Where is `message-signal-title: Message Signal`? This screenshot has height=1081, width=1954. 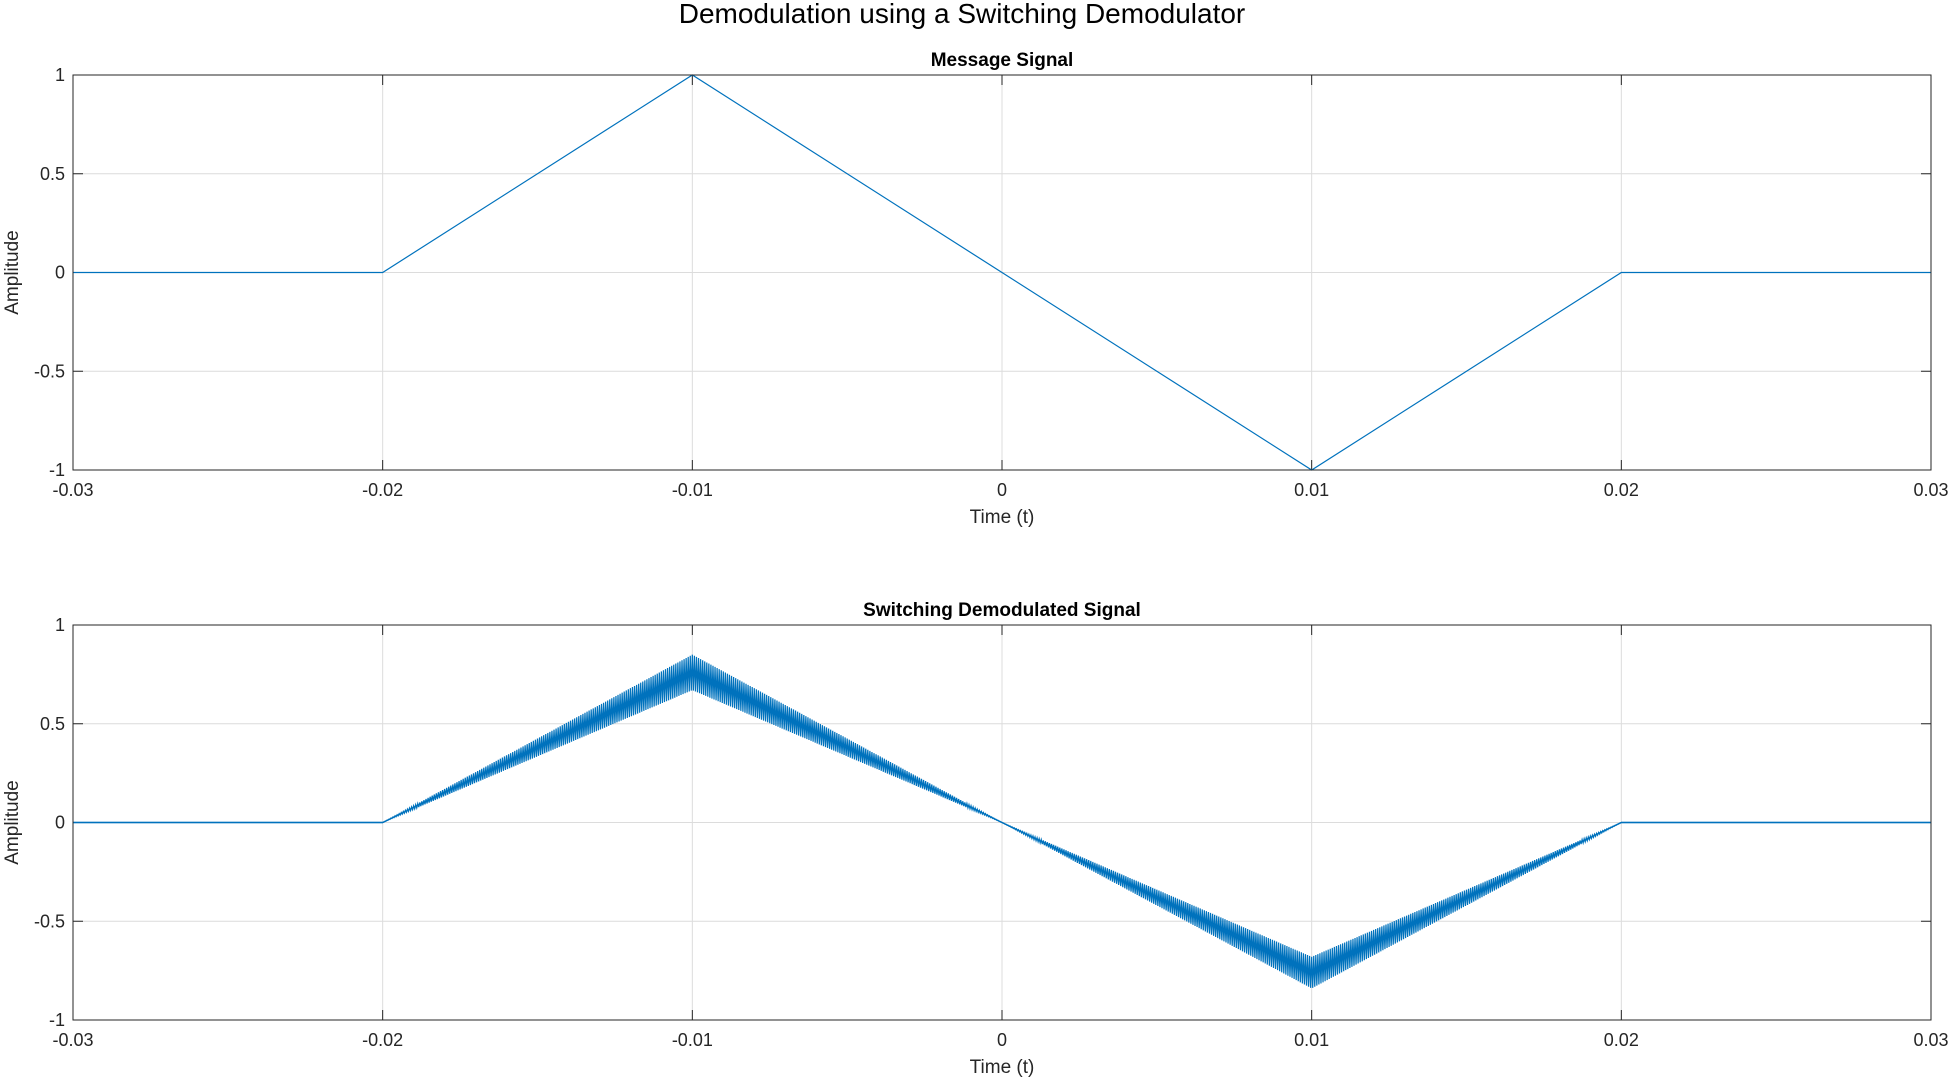
message-signal-title: Message Signal is located at coordinates (1002, 60).